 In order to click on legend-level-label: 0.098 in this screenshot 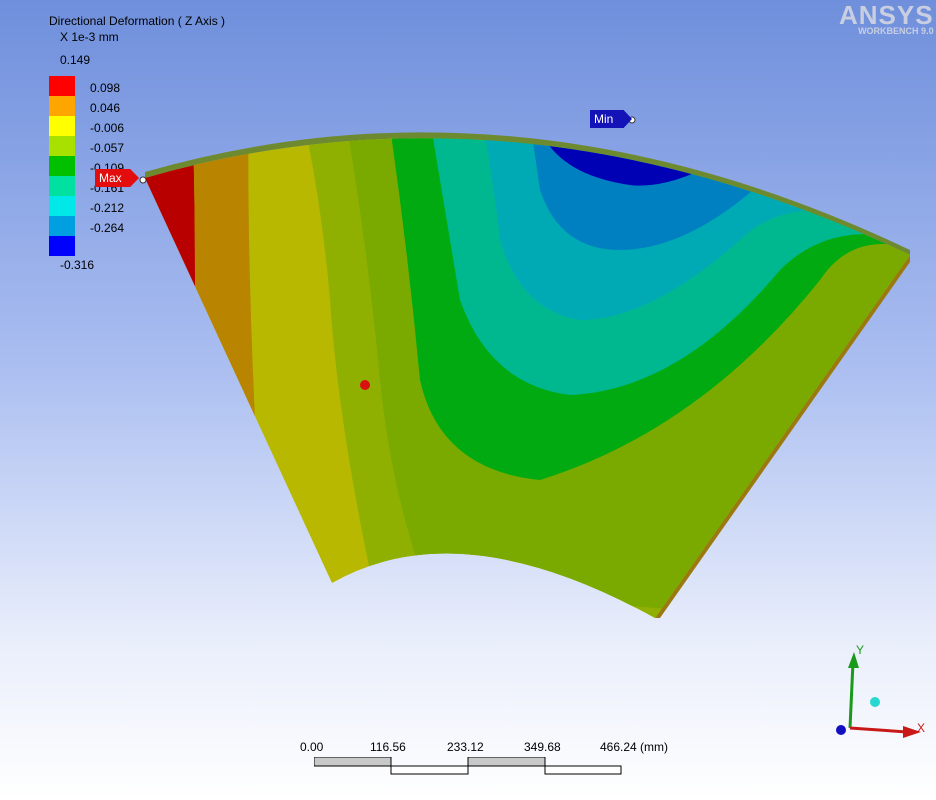, I will do `click(105, 88)`.